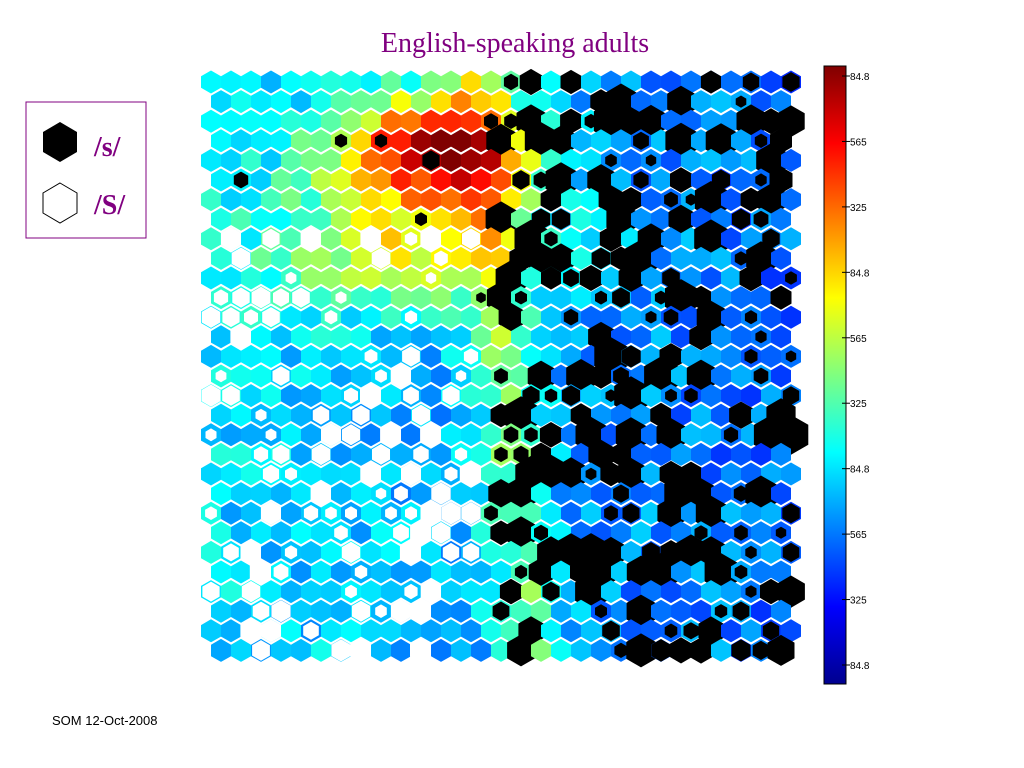 This screenshot has height=768, width=1024. Describe the element at coordinates (858, 404) in the screenshot. I see `colorbar-label: 325` at that location.